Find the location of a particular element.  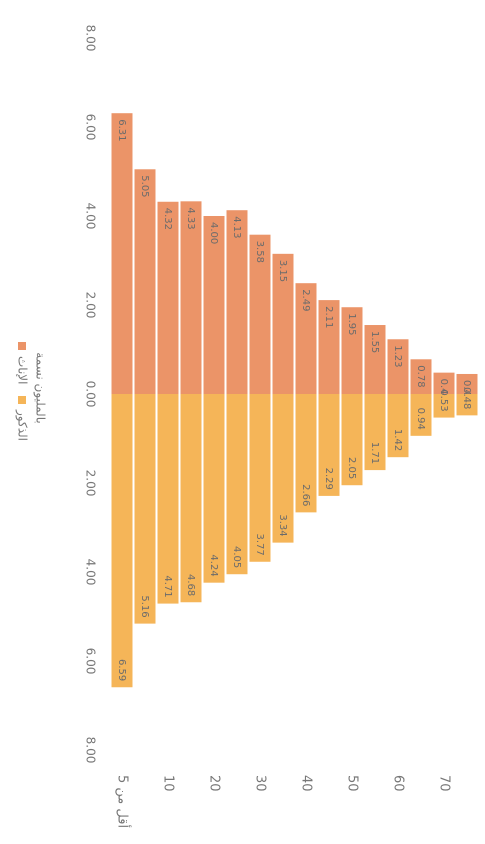

value-tick-label: 0.00 is located at coordinates (91, 394).